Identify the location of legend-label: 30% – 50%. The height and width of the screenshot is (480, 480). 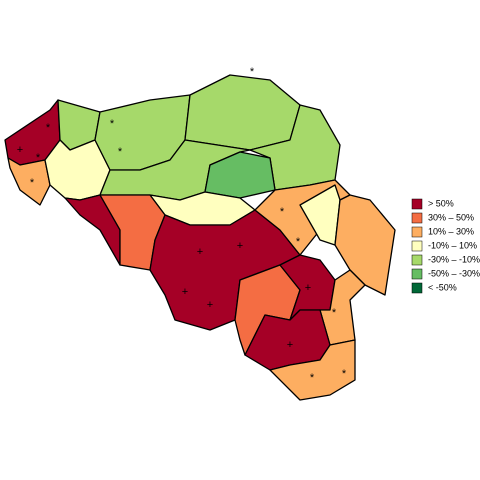
(451, 217).